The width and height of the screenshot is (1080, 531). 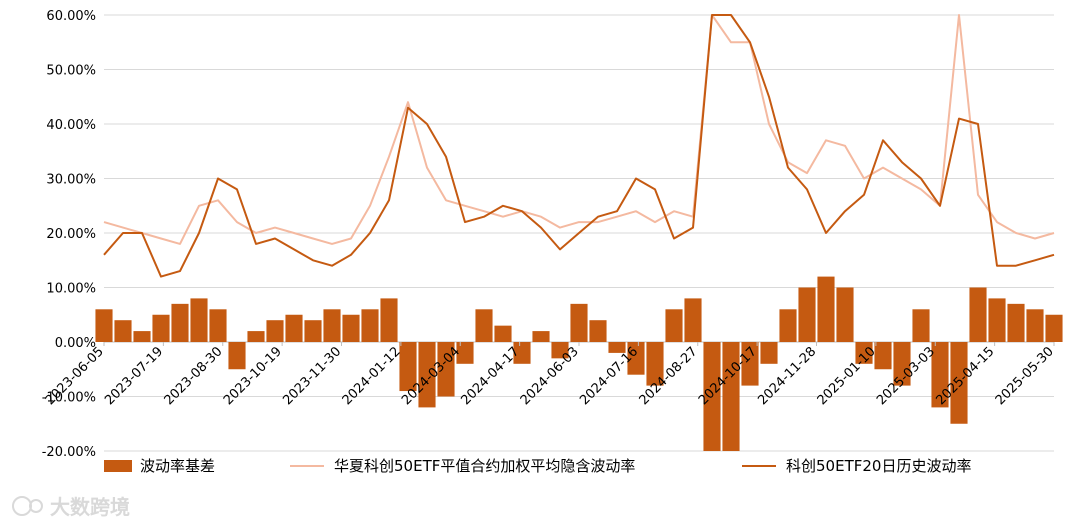 I want to click on y-tick-label: 0.00%, so click(x=75, y=343).